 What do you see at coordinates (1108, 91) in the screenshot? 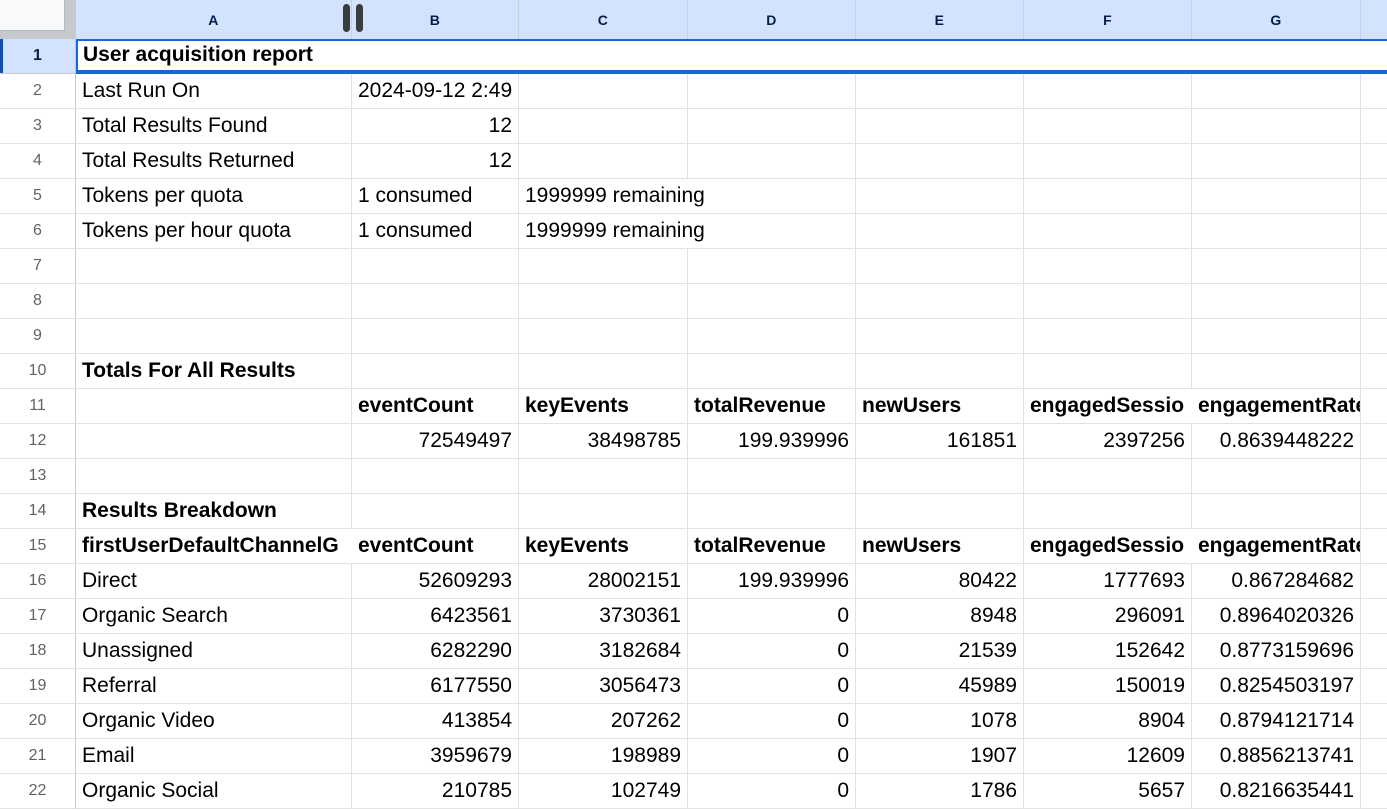
I see `cell-f2` at bounding box center [1108, 91].